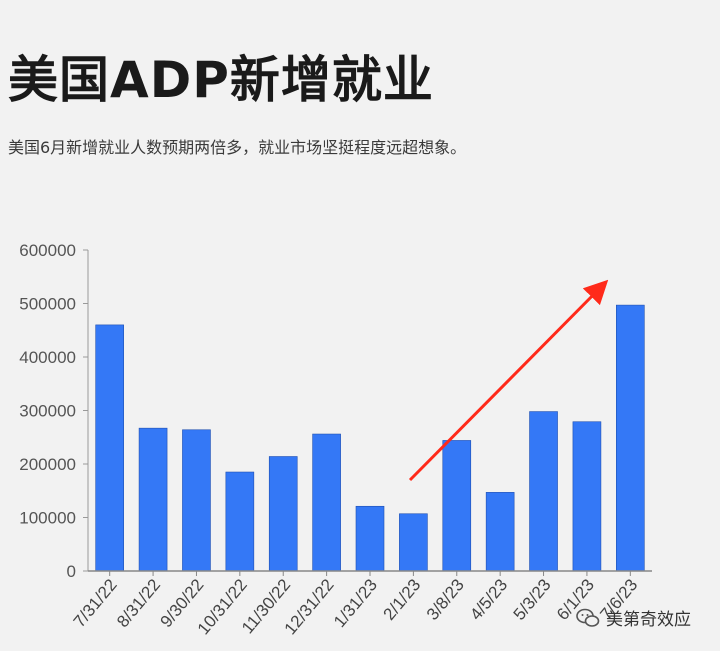  Describe the element at coordinates (648, 620) in the screenshot. I see `watermark-text: 美第奇效应` at that location.